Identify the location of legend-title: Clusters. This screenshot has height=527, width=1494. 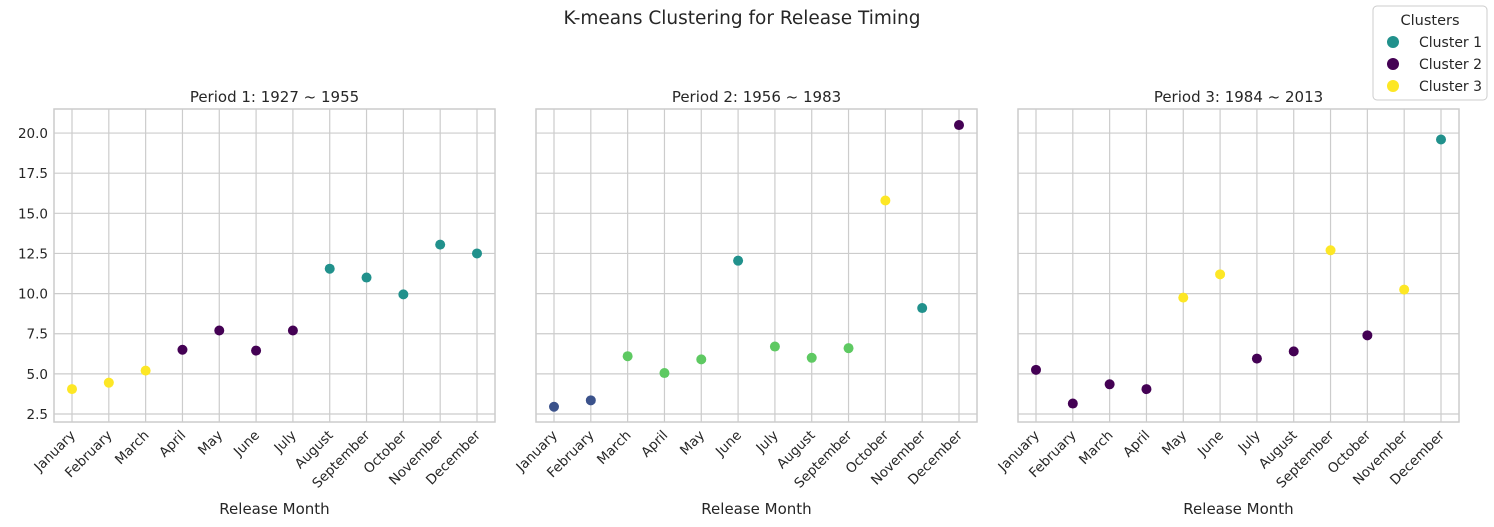
(1429, 21).